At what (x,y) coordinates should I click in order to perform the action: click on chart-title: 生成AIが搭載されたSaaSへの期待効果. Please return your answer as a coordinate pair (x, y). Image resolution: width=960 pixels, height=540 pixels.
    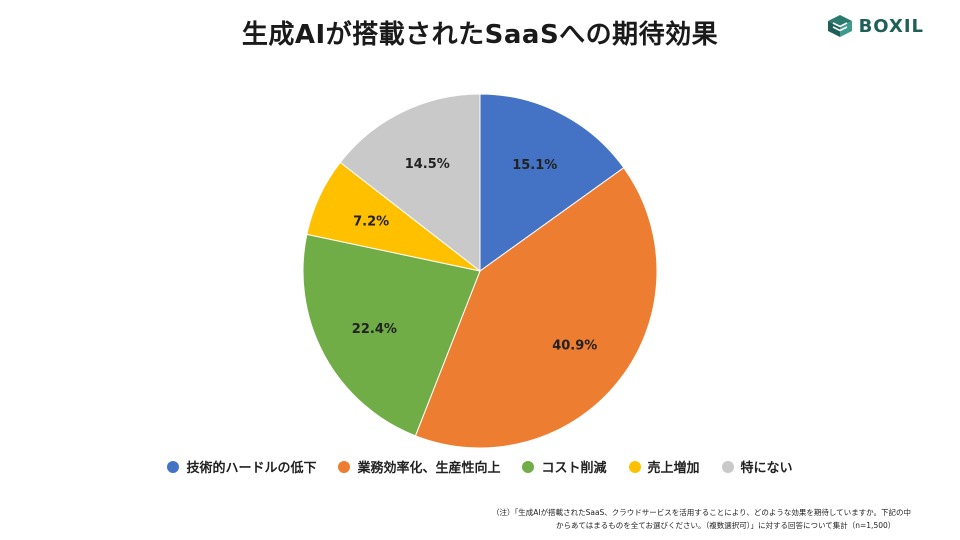
    Looking at the image, I should click on (480, 35).